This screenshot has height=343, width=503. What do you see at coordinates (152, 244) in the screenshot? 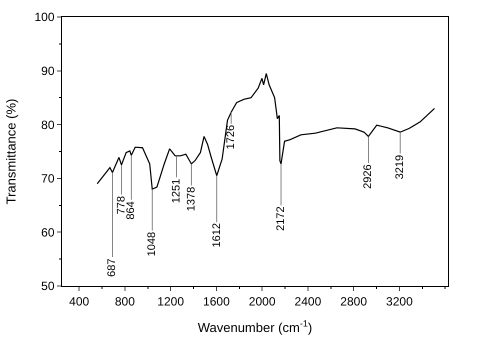
I see `annotation: 1048` at bounding box center [152, 244].